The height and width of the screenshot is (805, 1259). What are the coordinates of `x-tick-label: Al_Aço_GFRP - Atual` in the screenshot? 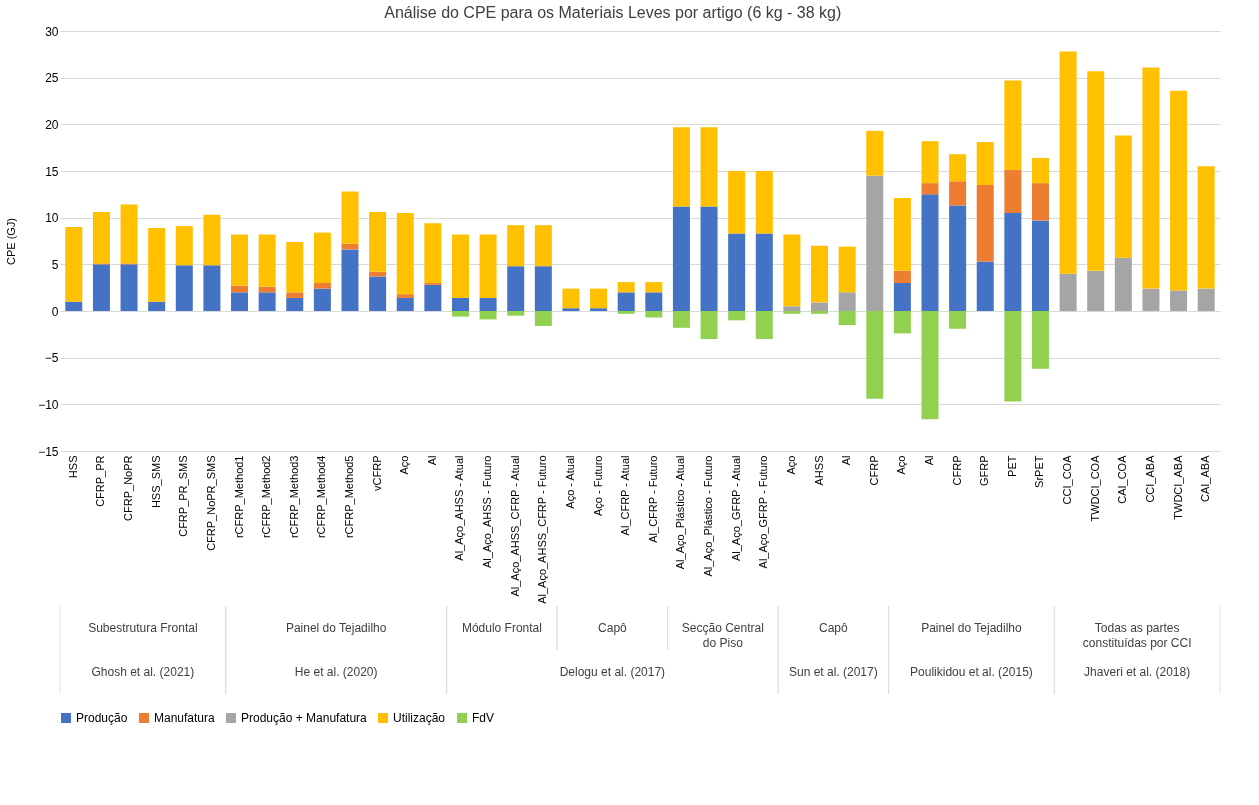 It's located at (735, 508).